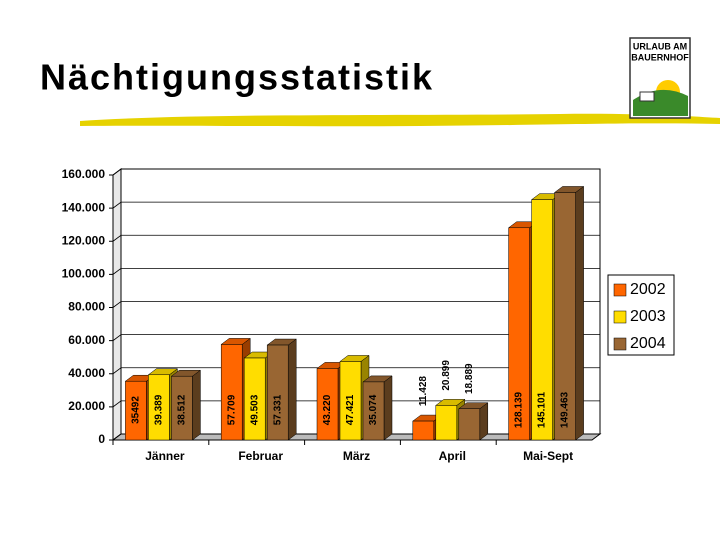 This screenshot has height=545, width=720. I want to click on value-label: 35492, so click(136, 410).